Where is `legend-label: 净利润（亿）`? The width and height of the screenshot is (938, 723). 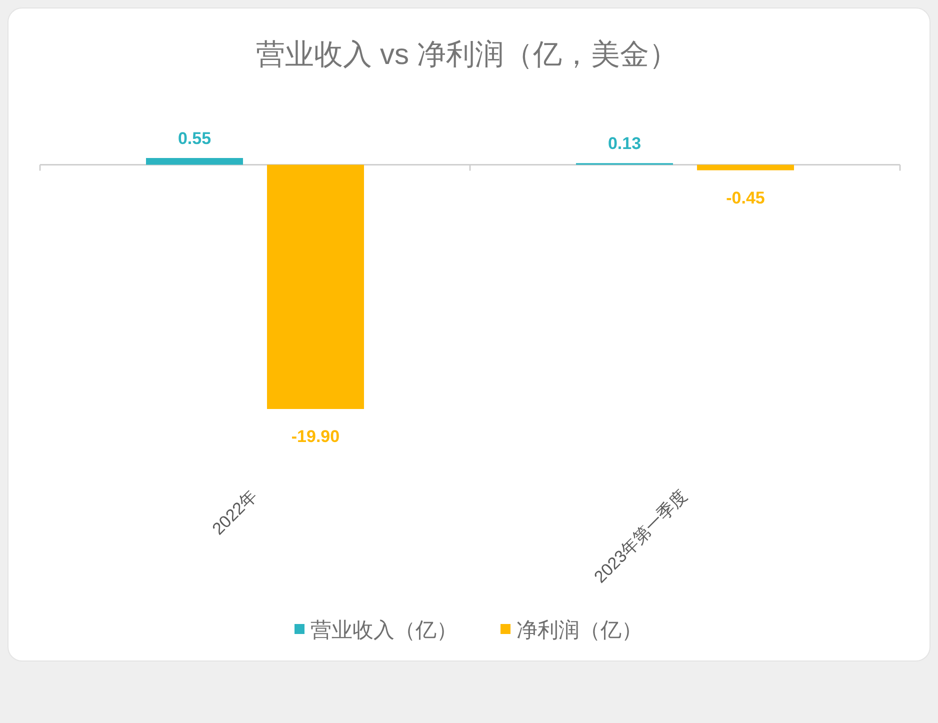
legend-label: 净利润（亿） is located at coordinates (579, 630).